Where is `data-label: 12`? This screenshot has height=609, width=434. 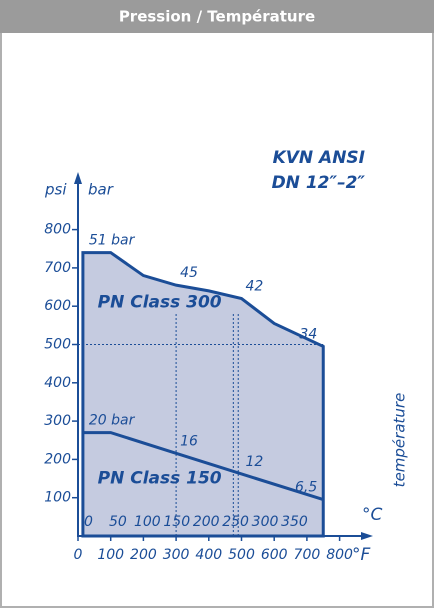
data-label: 12 is located at coordinates (255, 462).